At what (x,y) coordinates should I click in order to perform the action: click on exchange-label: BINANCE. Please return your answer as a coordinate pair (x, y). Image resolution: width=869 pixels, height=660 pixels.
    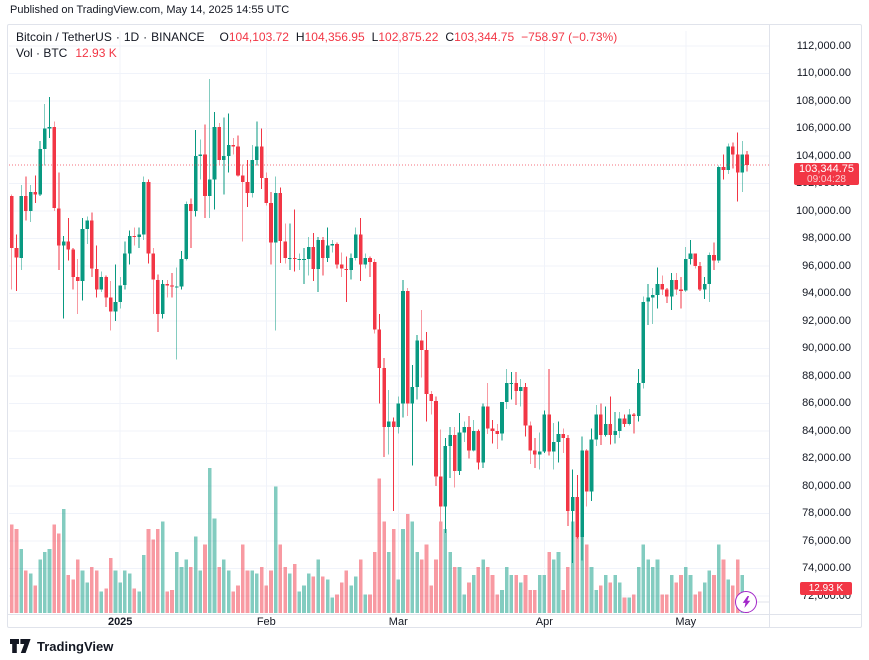
    Looking at the image, I should click on (178, 37).